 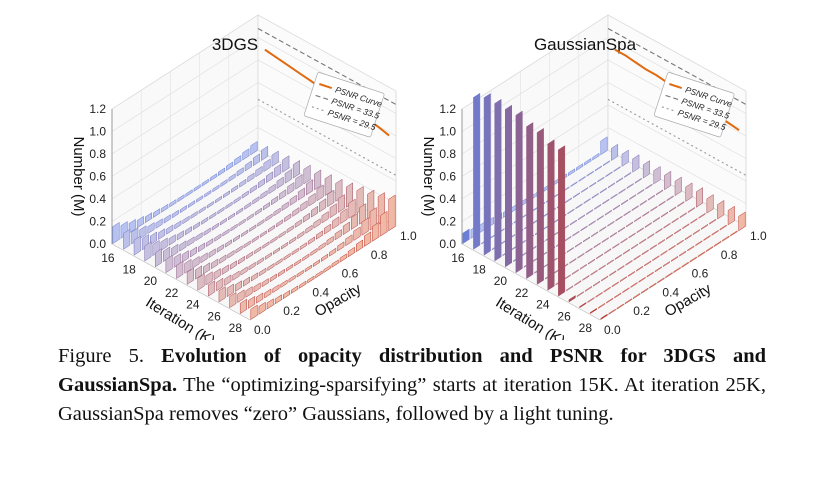 I want to click on iteration-tick-label: 18, so click(x=129, y=270).